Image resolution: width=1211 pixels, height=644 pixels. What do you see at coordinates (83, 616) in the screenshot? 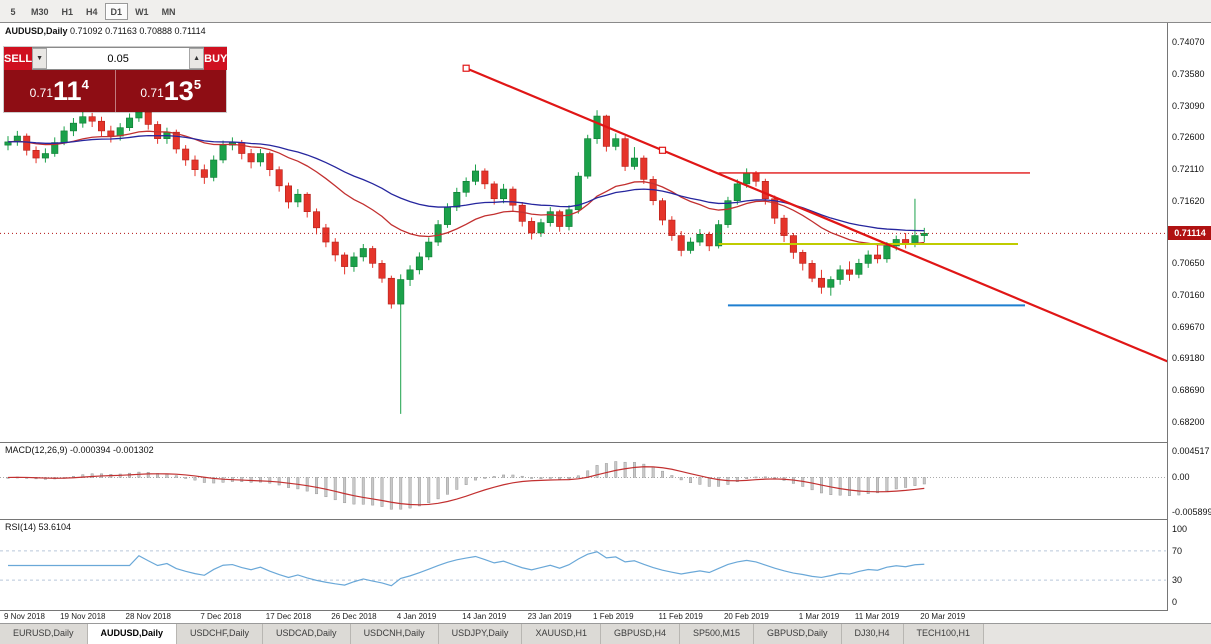
I see `date-tick: 19 Nov 2018` at bounding box center [83, 616].